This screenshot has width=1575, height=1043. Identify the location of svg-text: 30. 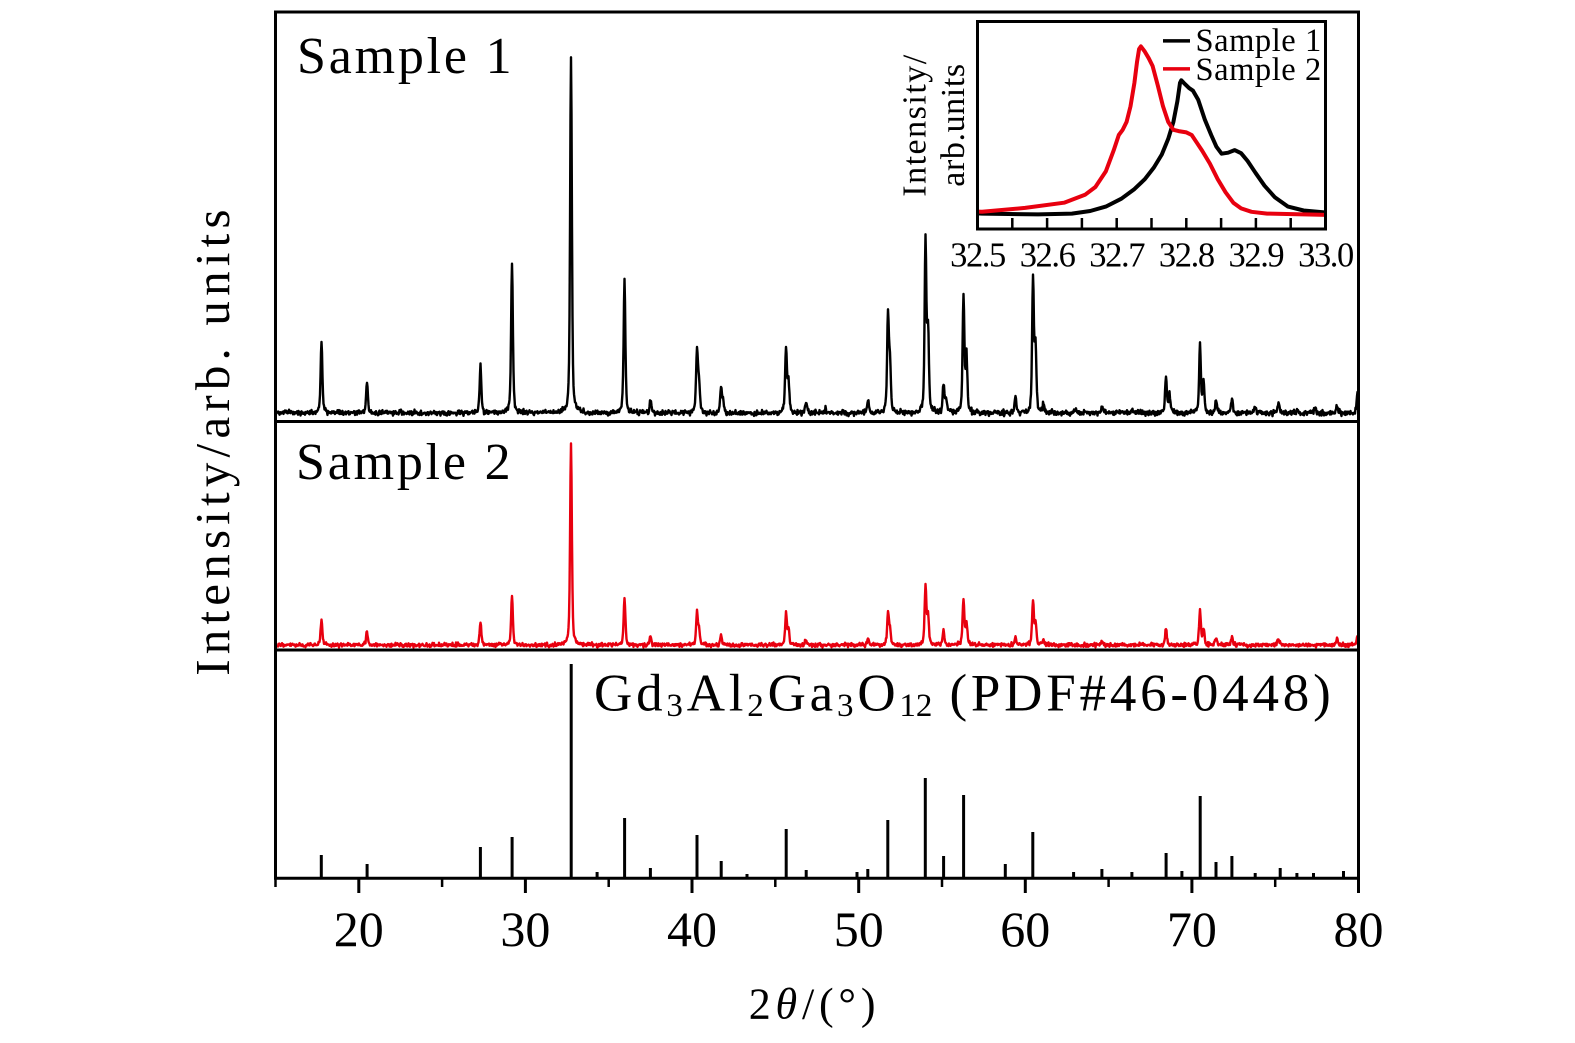
(525, 929).